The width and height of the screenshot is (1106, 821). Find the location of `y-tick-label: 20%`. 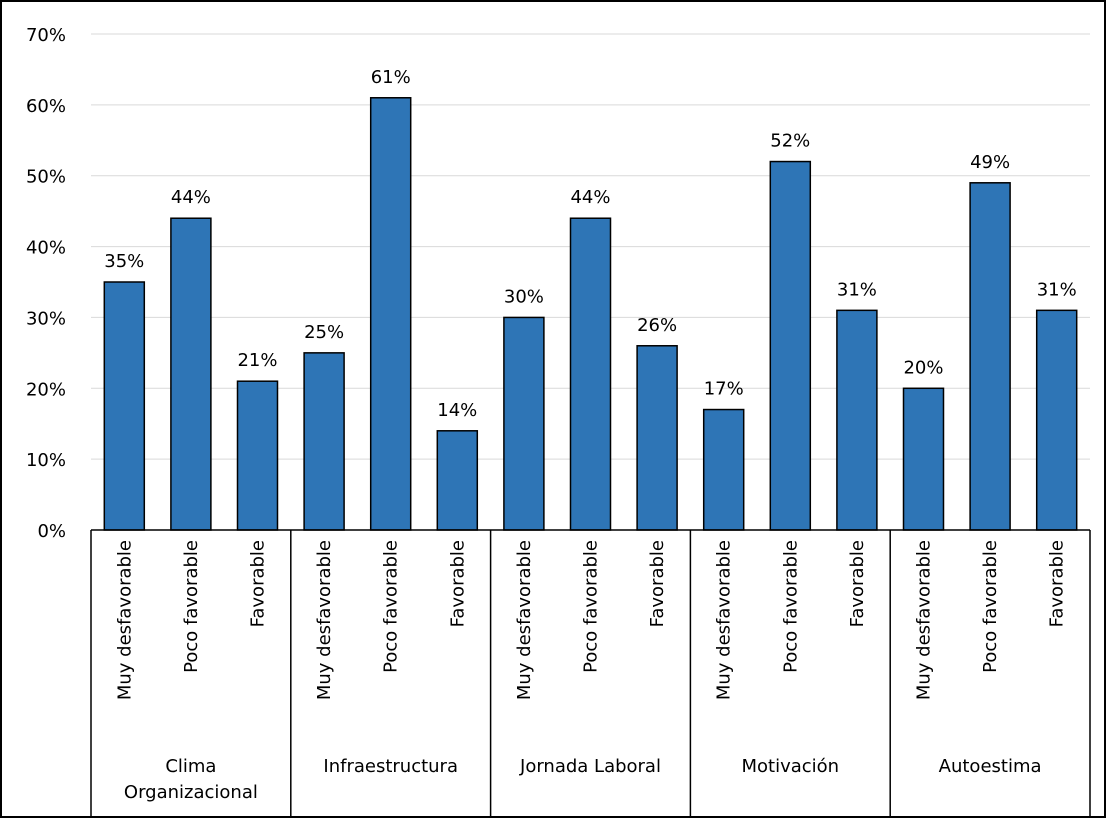

y-tick-label: 20% is located at coordinates (46, 389).